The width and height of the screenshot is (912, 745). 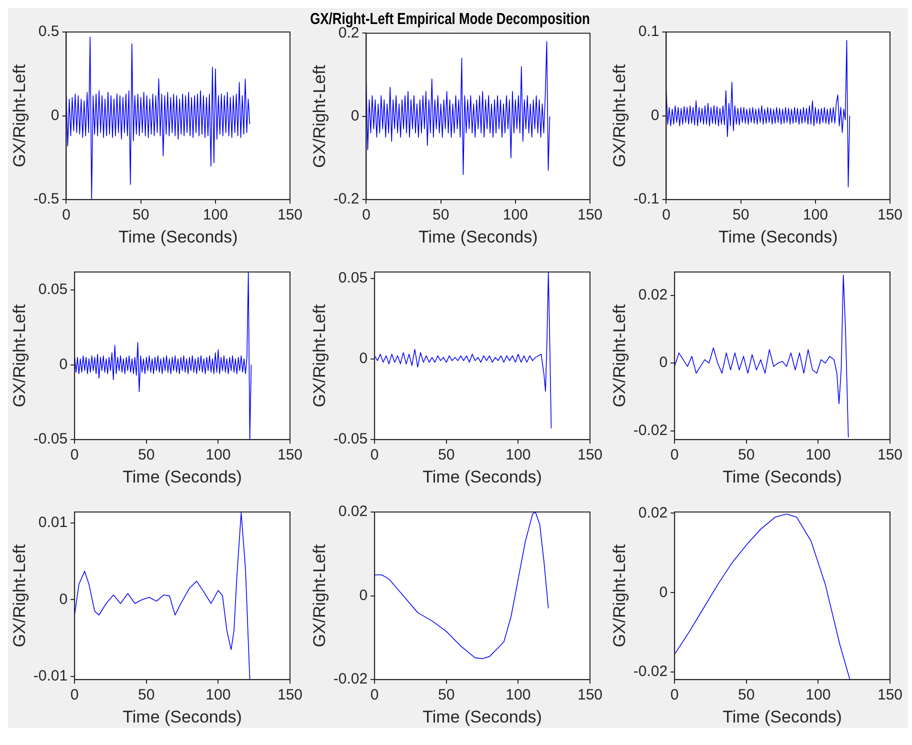 I want to click on y-tick-label: 0.01, so click(x=53, y=522).